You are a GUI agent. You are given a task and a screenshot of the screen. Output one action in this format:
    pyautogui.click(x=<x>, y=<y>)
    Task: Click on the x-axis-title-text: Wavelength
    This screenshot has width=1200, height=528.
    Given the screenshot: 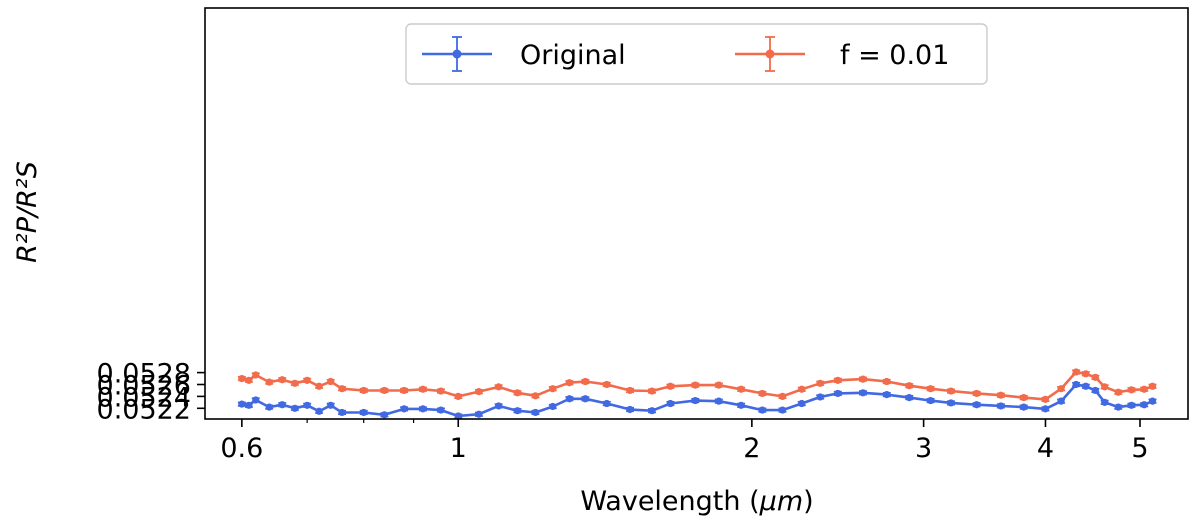 What is the action you would take?
    pyautogui.click(x=660, y=501)
    